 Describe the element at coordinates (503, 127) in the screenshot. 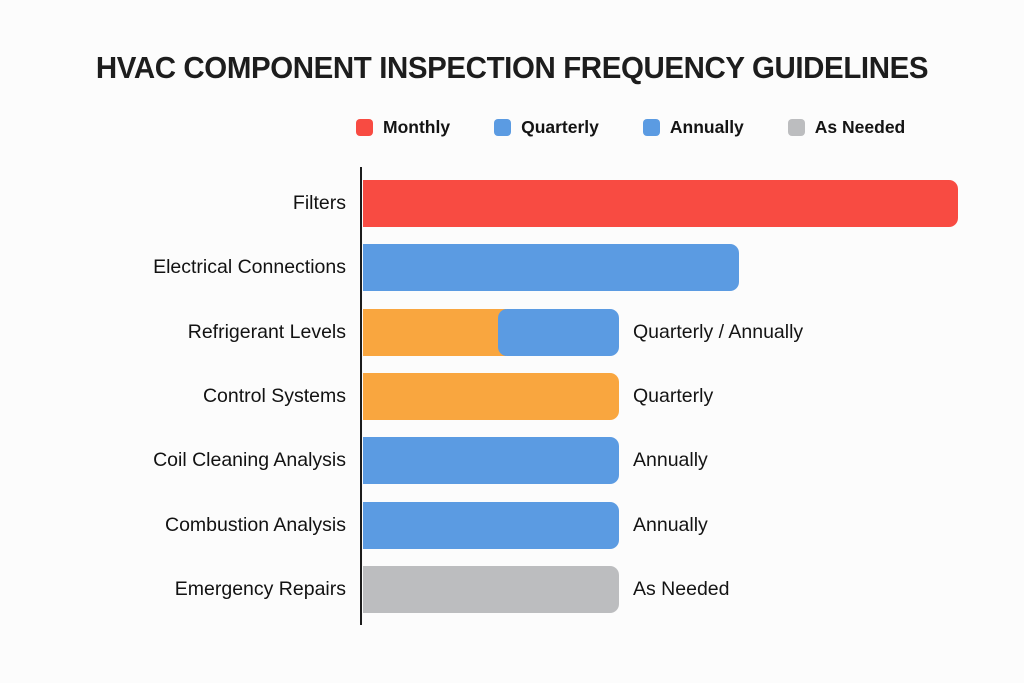

I see `legend-swatch-quarterly-icon` at that location.